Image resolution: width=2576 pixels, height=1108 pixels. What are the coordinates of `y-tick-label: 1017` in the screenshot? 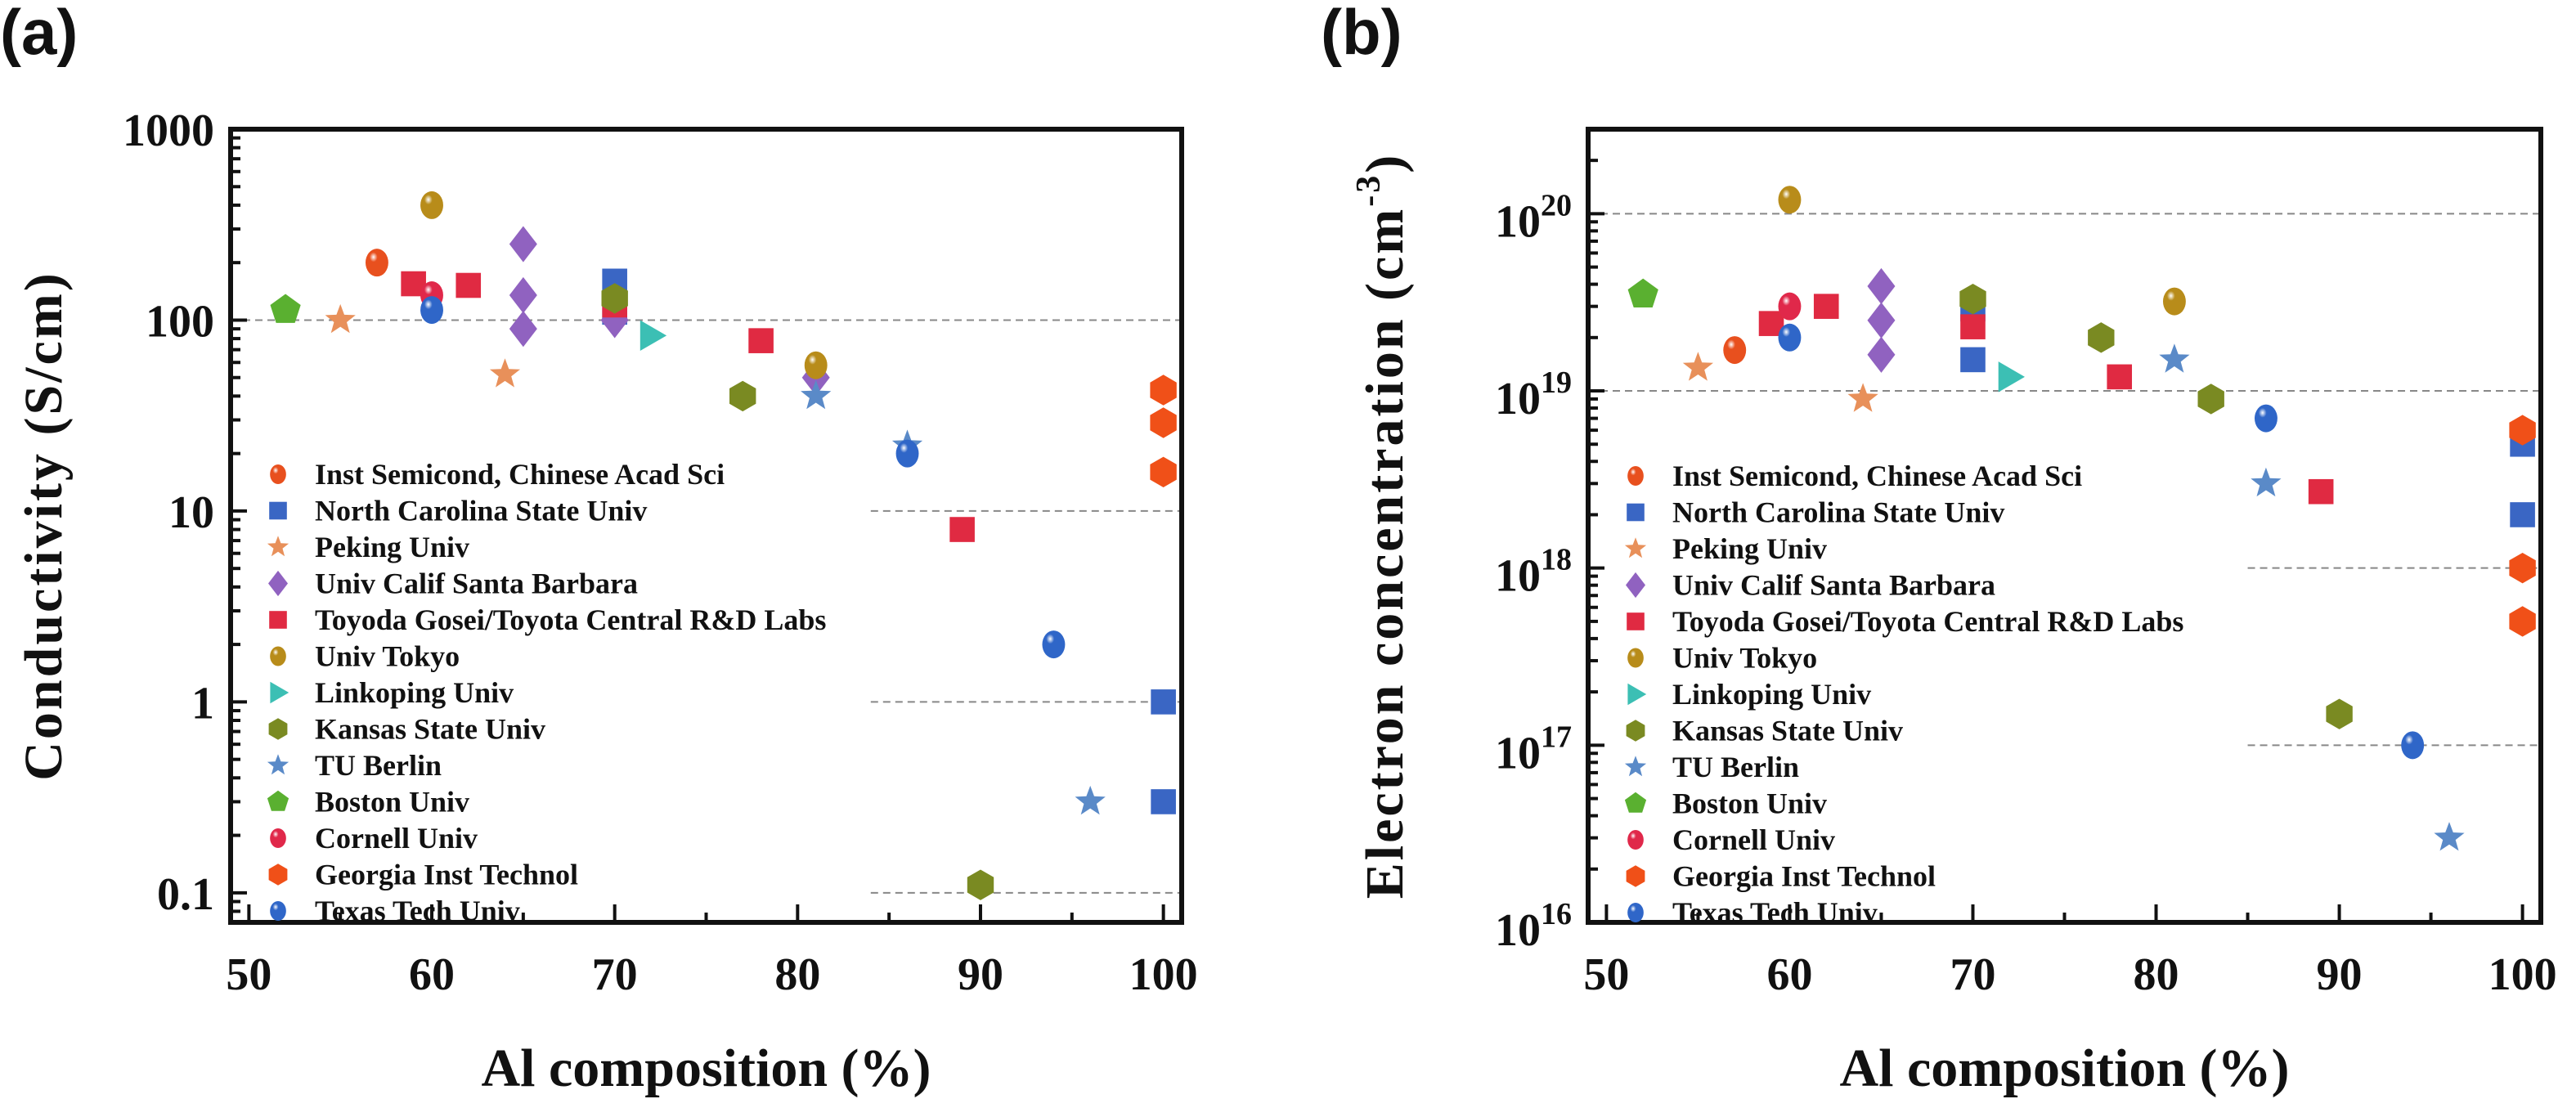 It's located at (1533, 749).